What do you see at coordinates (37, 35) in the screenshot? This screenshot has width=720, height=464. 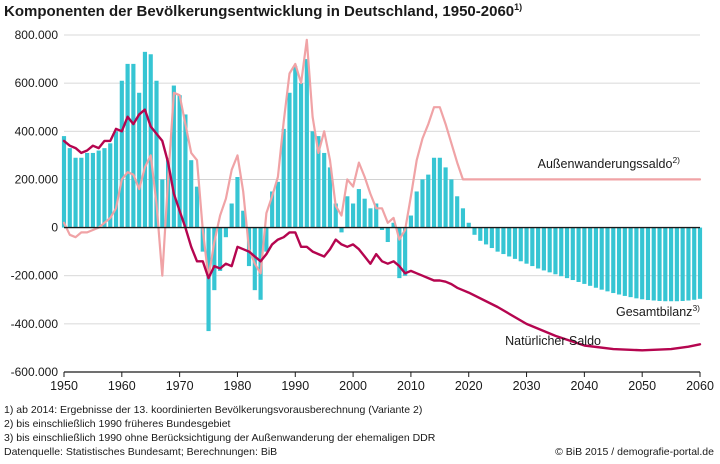 I see `y-tick-label: 800.000` at bounding box center [37, 35].